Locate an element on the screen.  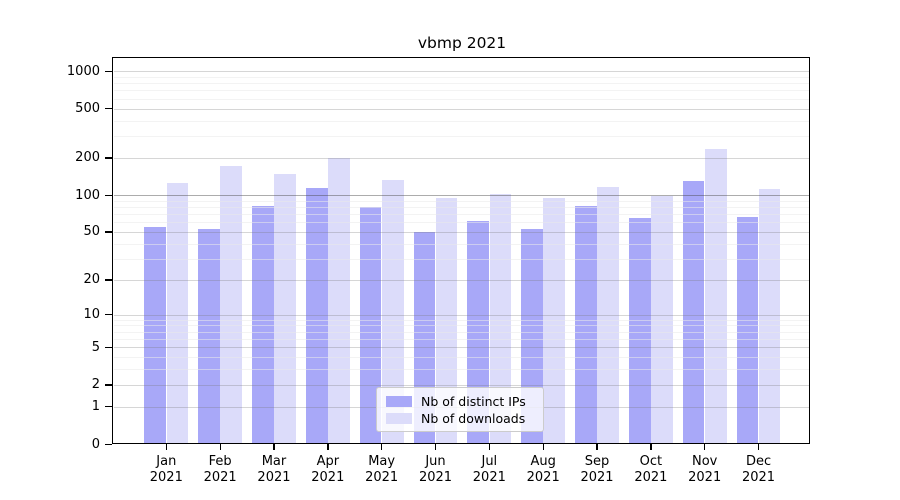
legend-swatch-downloads is located at coordinates (399, 418).